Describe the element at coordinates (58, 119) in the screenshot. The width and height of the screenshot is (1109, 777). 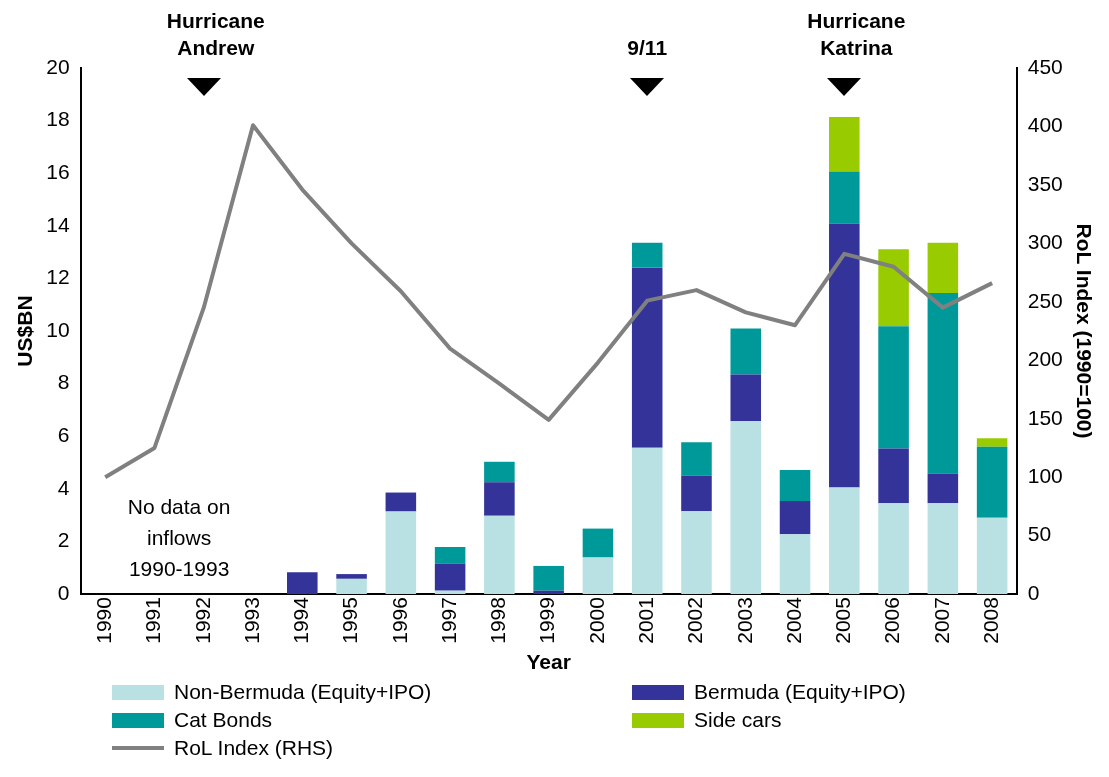
I see `y-tick-label: 18` at that location.